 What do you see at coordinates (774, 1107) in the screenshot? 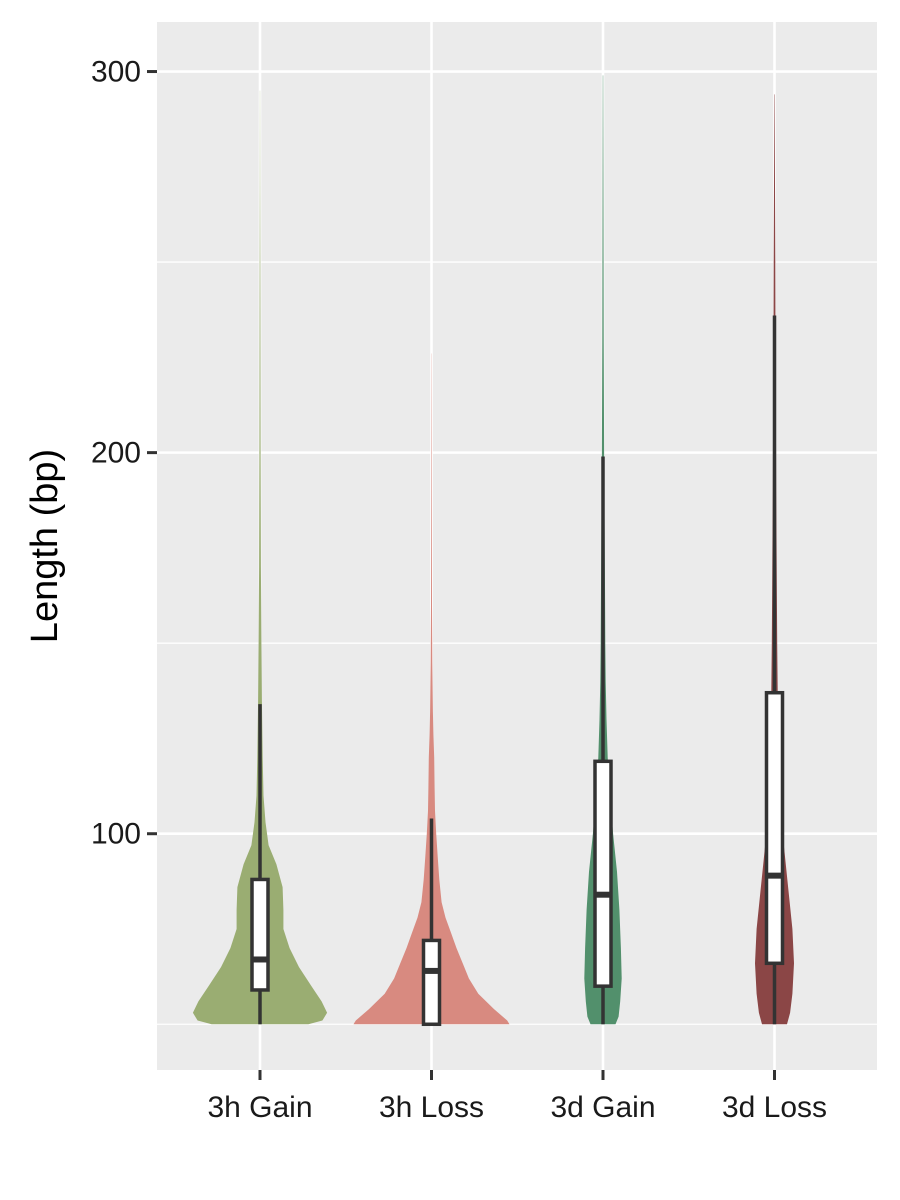
I see `x-tick-label: 3d Loss` at bounding box center [774, 1107].